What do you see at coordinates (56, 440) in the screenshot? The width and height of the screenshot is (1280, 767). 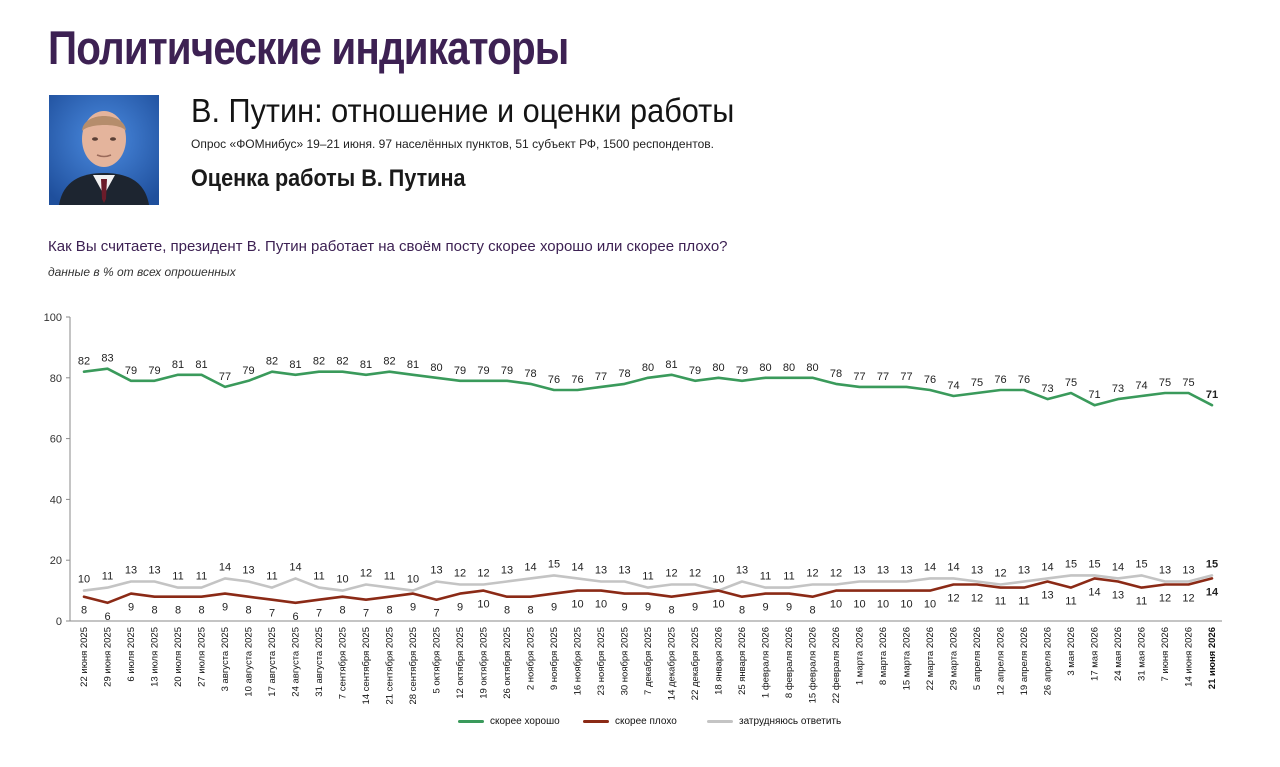 I see `y-tick-label: 60` at bounding box center [56, 440].